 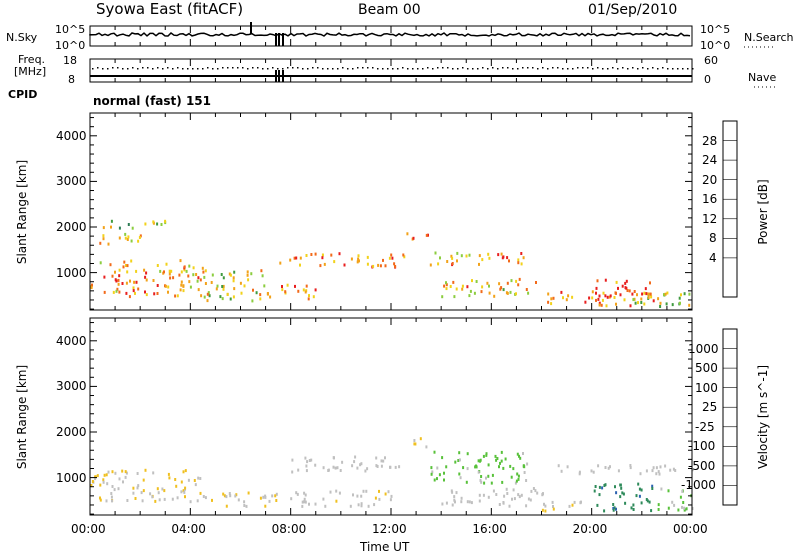 I want to click on y-tick-label: 4000, so click(x=71, y=135).